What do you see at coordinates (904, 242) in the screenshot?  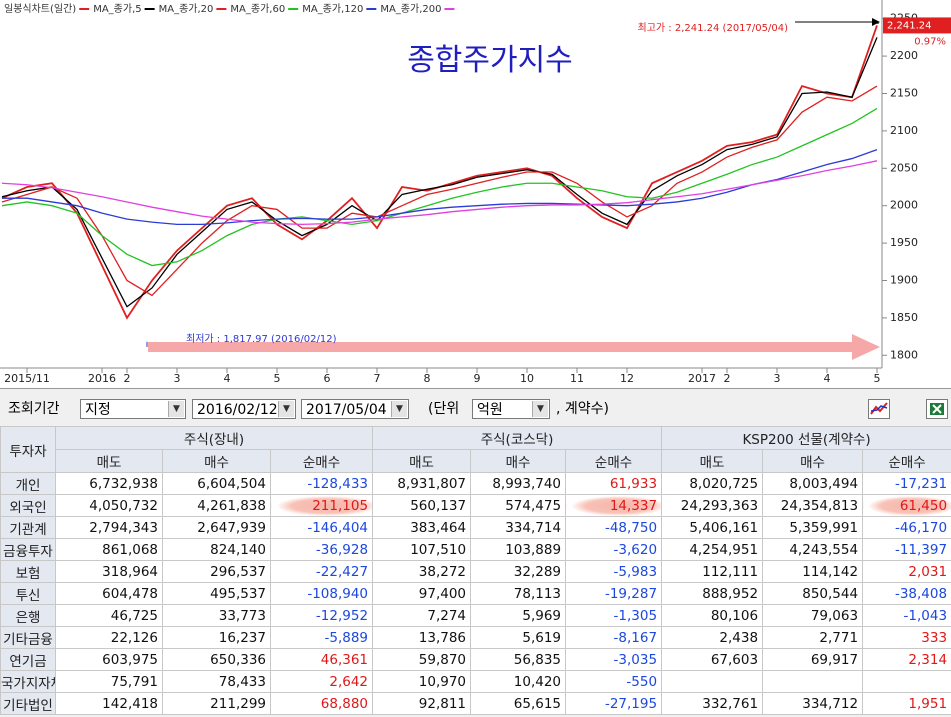 I see `y-tick-label: 1950` at bounding box center [904, 242].